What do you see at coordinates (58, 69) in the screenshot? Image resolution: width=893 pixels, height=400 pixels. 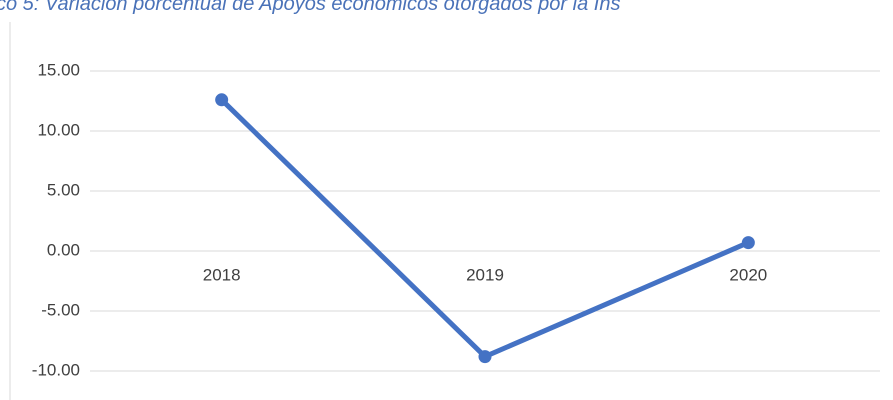 I see `y-tick-label: 15.00` at bounding box center [58, 69].